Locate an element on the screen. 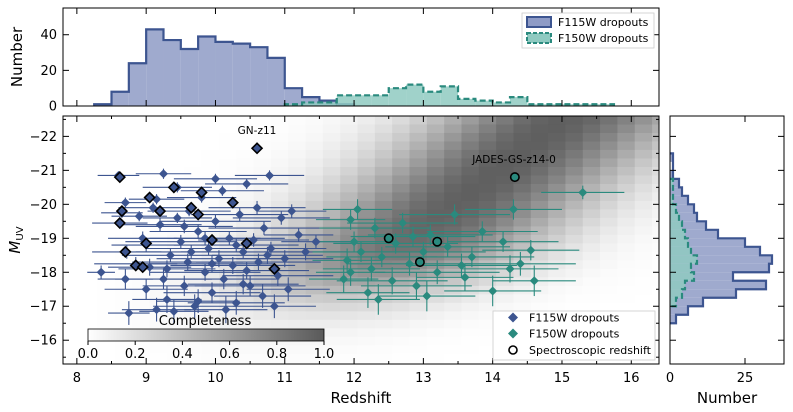 Image resolution: width=793 pixels, height=412 pixels. right-outline-f115w is located at coordinates (722, 238).